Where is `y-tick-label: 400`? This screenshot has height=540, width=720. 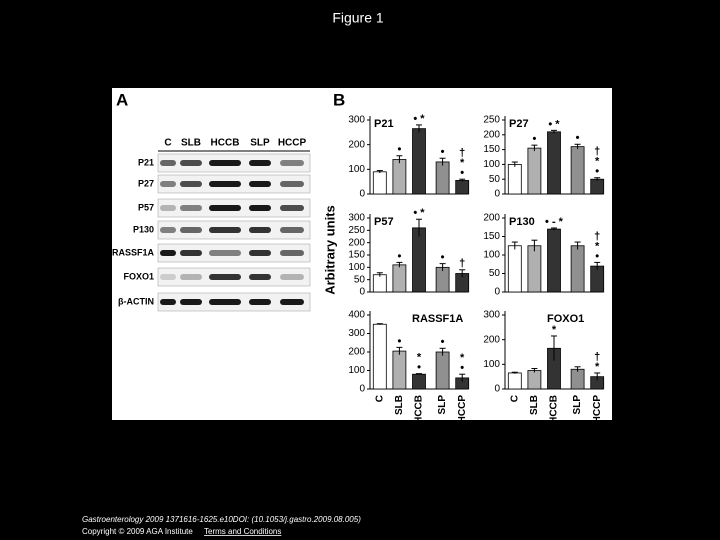 y-tick-label: 400 is located at coordinates (356, 315).